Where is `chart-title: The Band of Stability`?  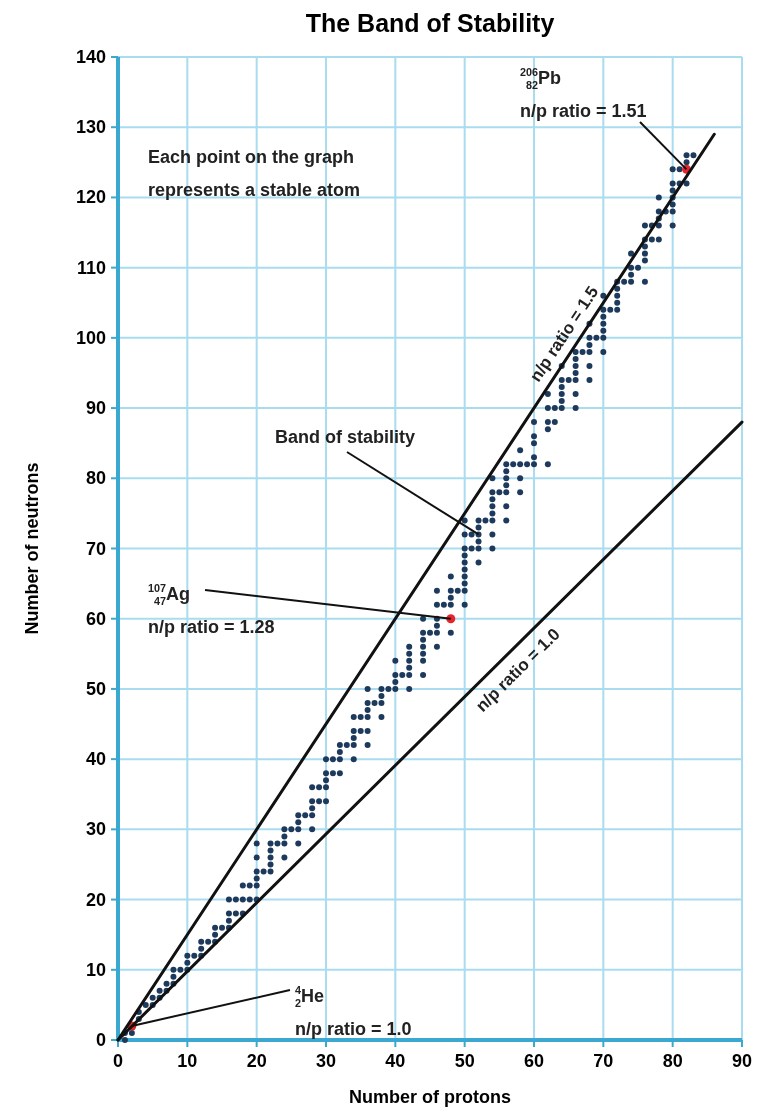
chart-title: The Band of Stability is located at coordinates (430, 23).